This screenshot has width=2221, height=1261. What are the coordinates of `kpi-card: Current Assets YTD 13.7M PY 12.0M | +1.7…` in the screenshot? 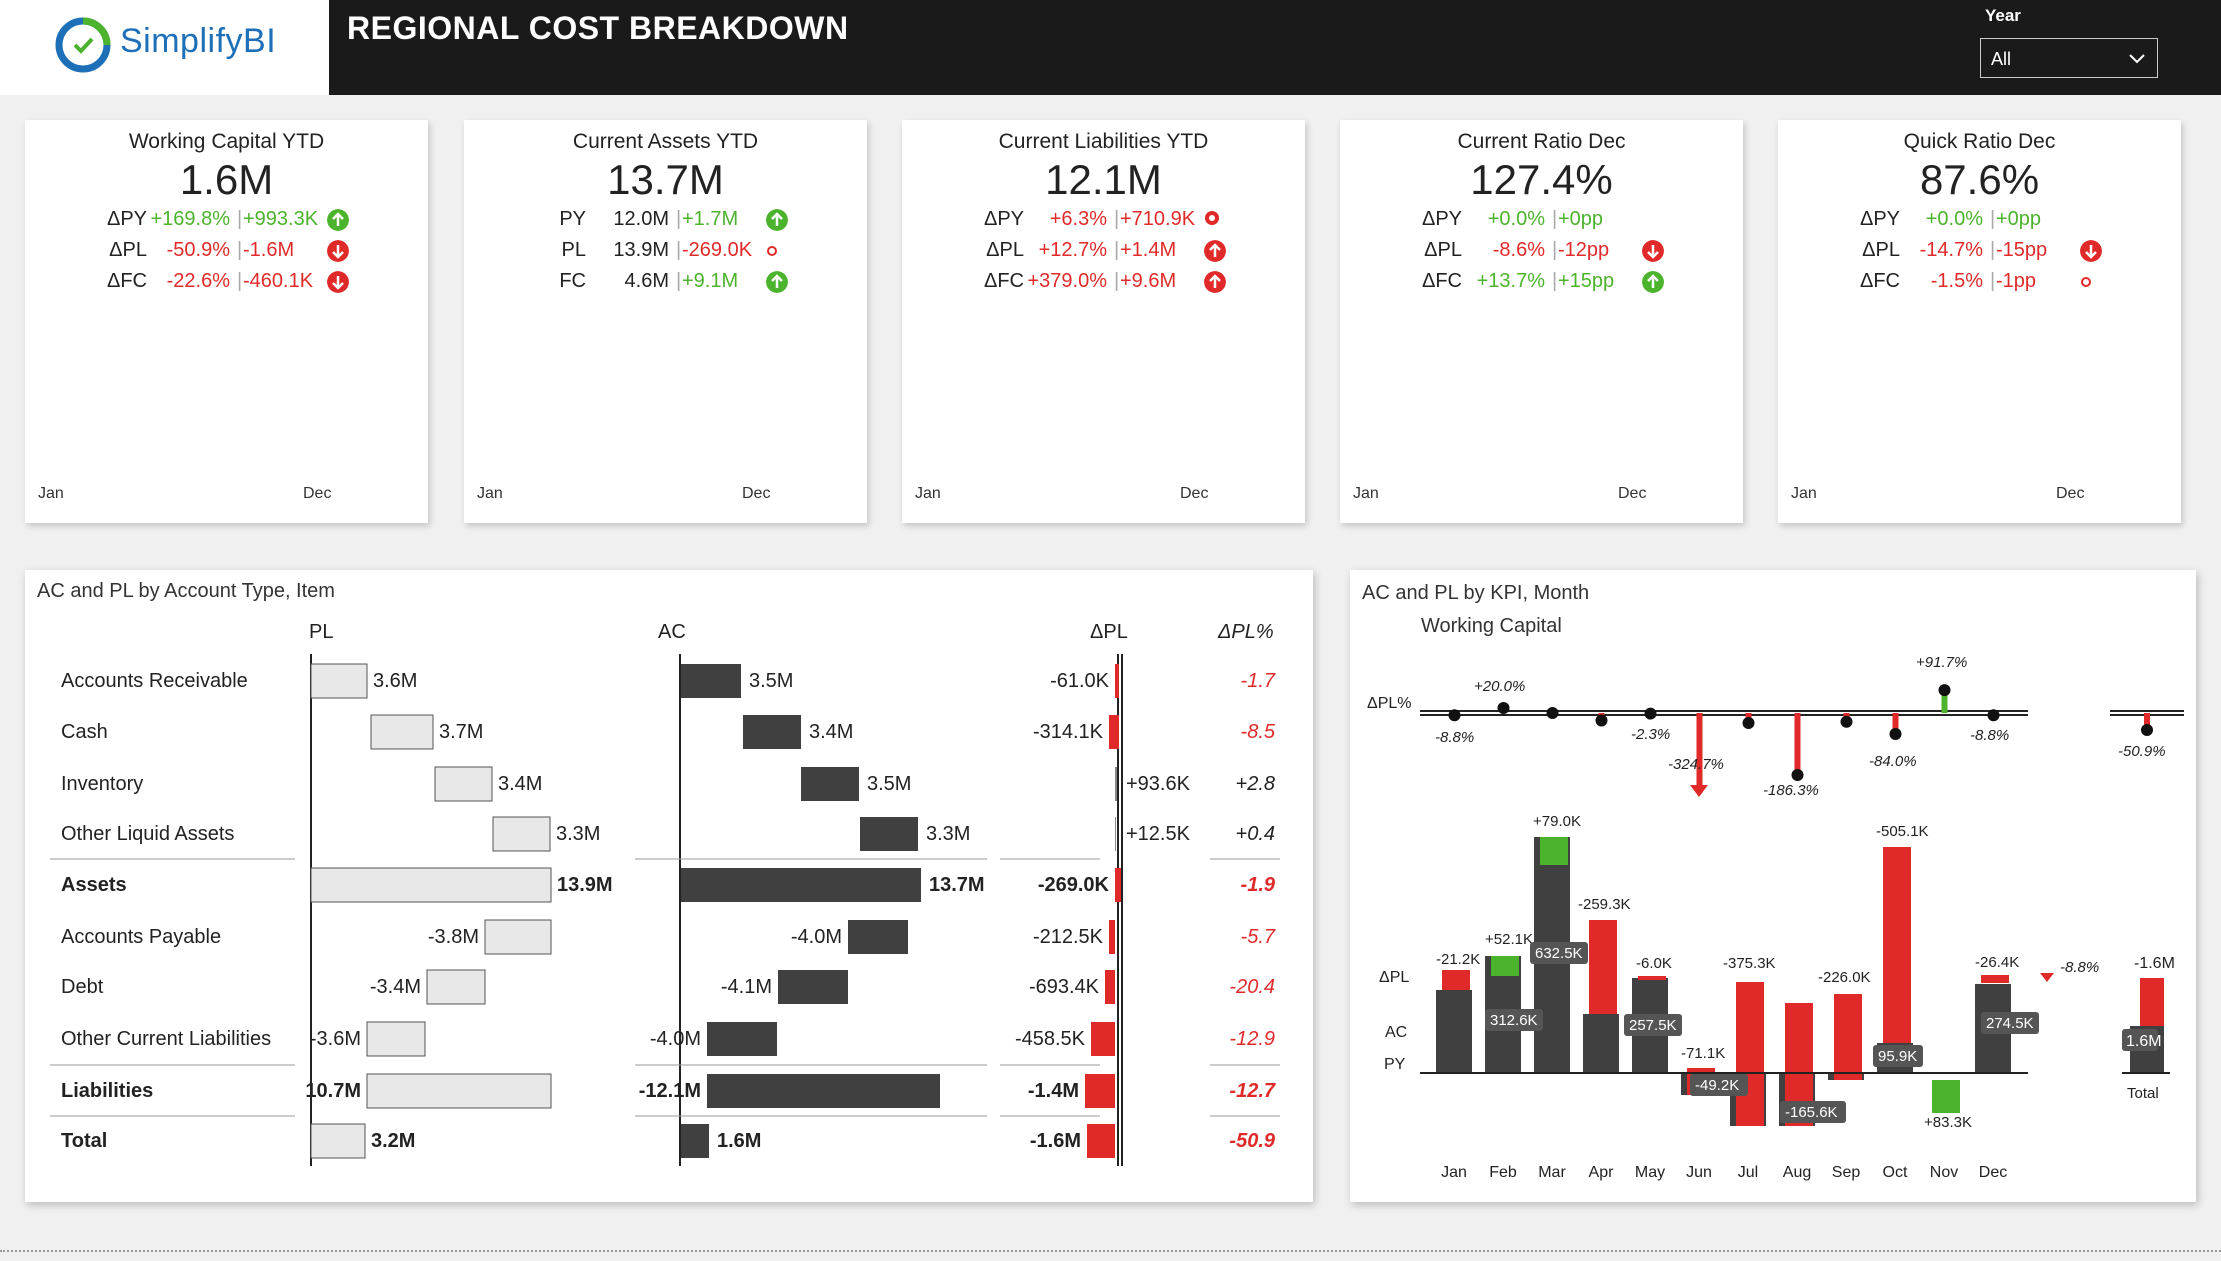 It's located at (665, 321).